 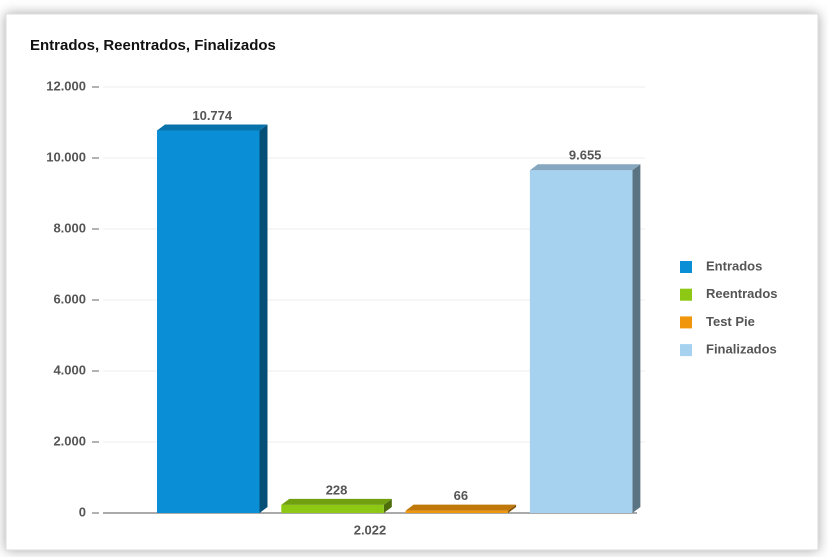 I want to click on data-label: 228, so click(x=337, y=489).